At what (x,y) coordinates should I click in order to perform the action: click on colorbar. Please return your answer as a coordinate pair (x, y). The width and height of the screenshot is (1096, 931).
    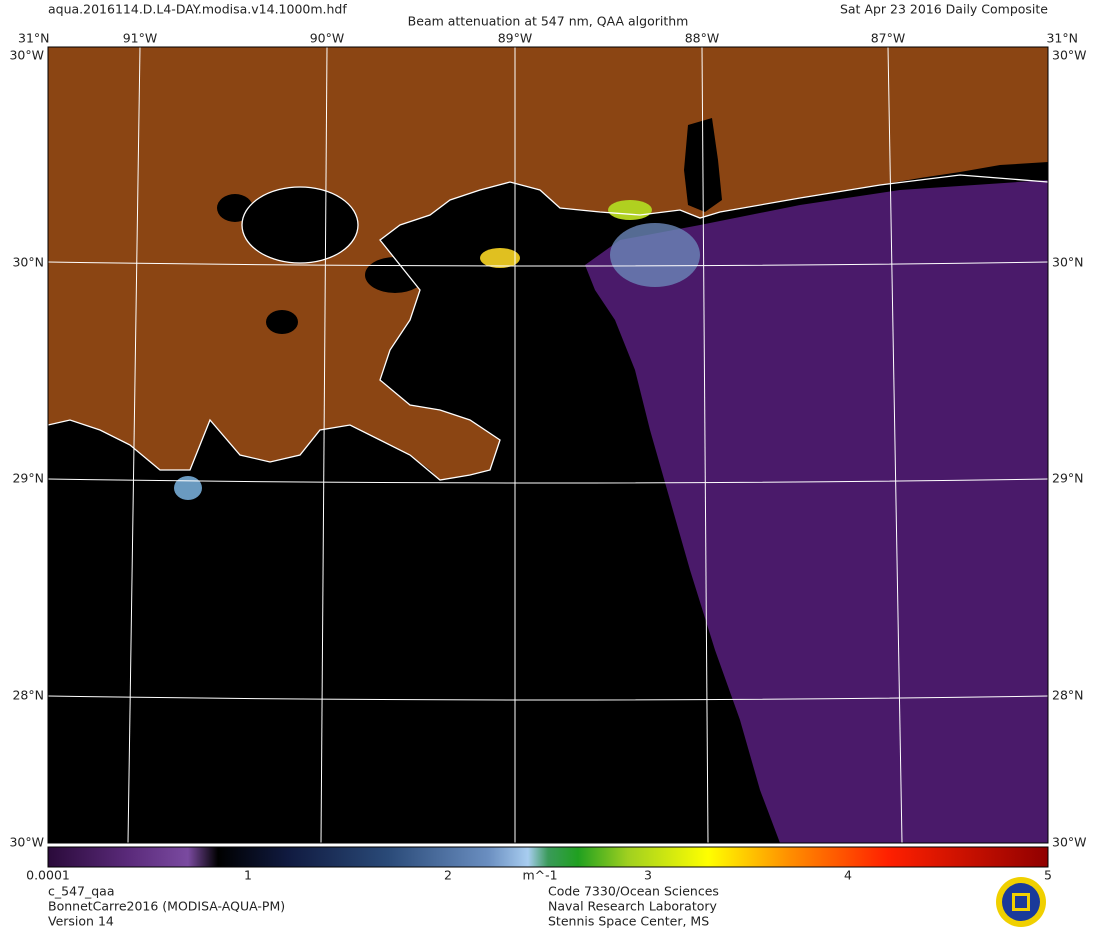
    Looking at the image, I should click on (548, 857).